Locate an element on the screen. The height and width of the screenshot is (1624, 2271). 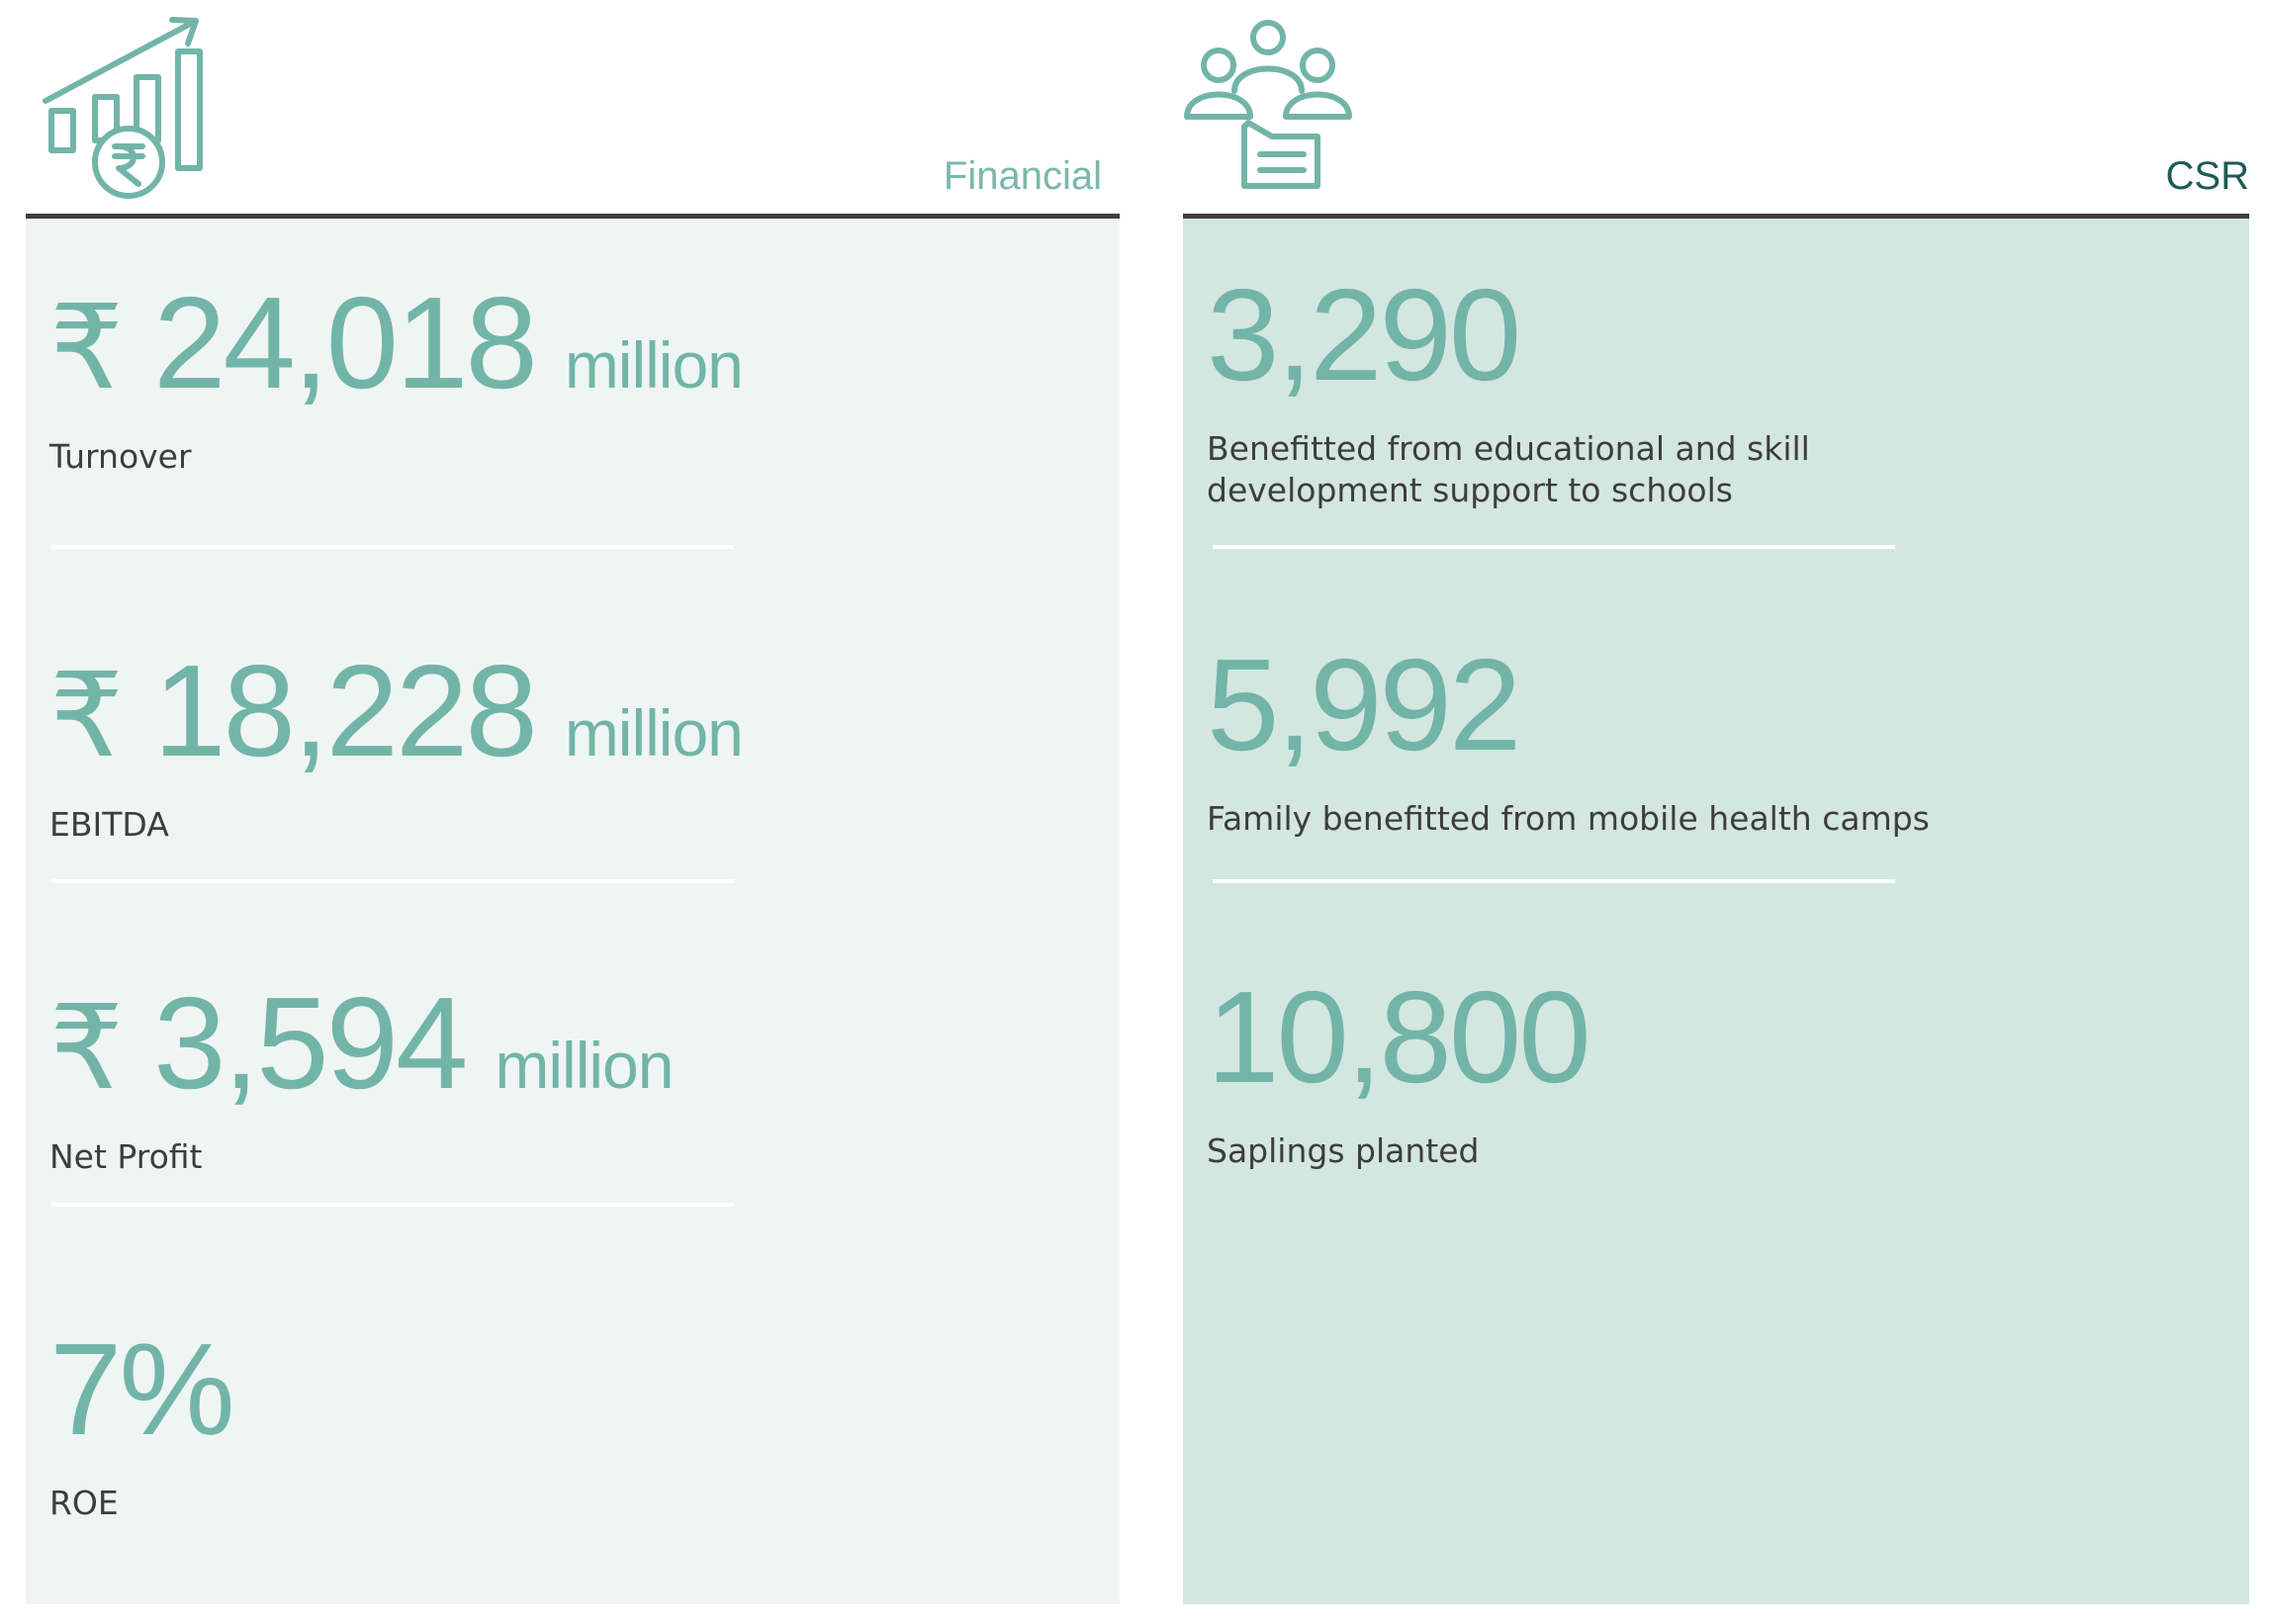
stat-saplings: 10,800 Saplings planted is located at coordinates (1582, 1072).